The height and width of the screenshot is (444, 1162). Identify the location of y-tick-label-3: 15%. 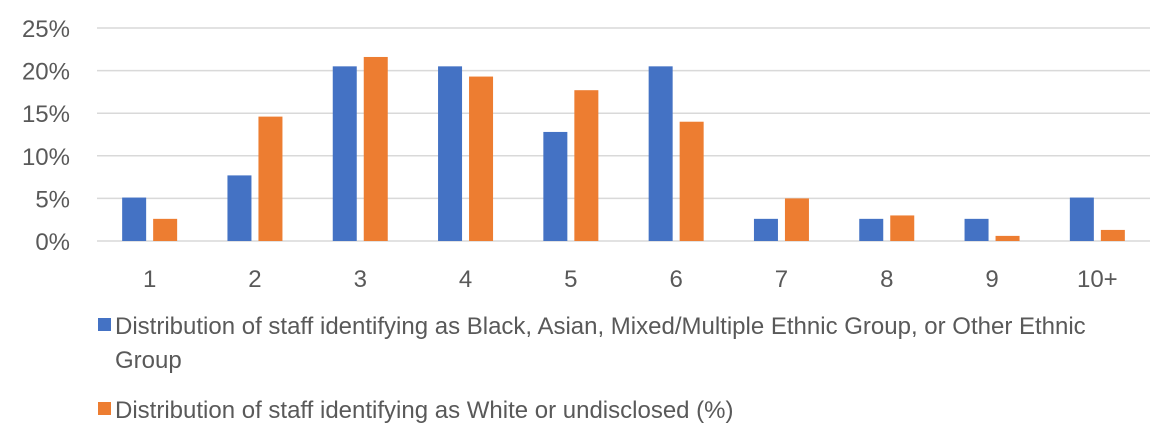
(46, 114).